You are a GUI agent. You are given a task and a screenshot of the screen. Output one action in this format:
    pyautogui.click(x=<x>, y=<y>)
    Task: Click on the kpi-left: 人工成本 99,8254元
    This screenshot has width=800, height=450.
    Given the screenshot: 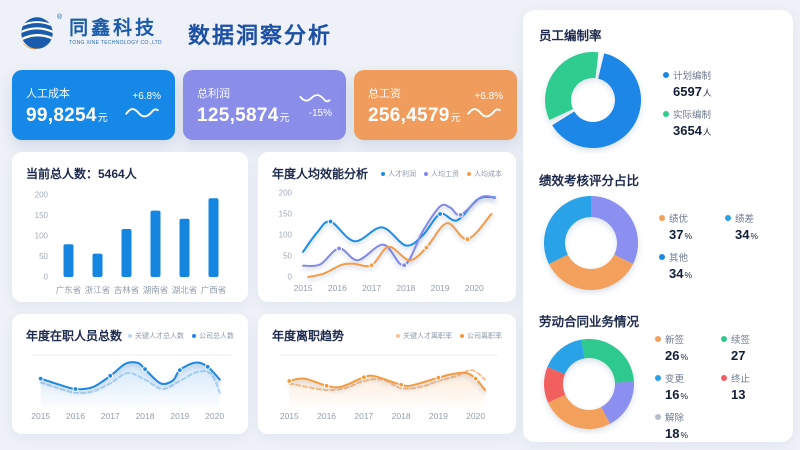 What is the action you would take?
    pyautogui.click(x=67, y=105)
    